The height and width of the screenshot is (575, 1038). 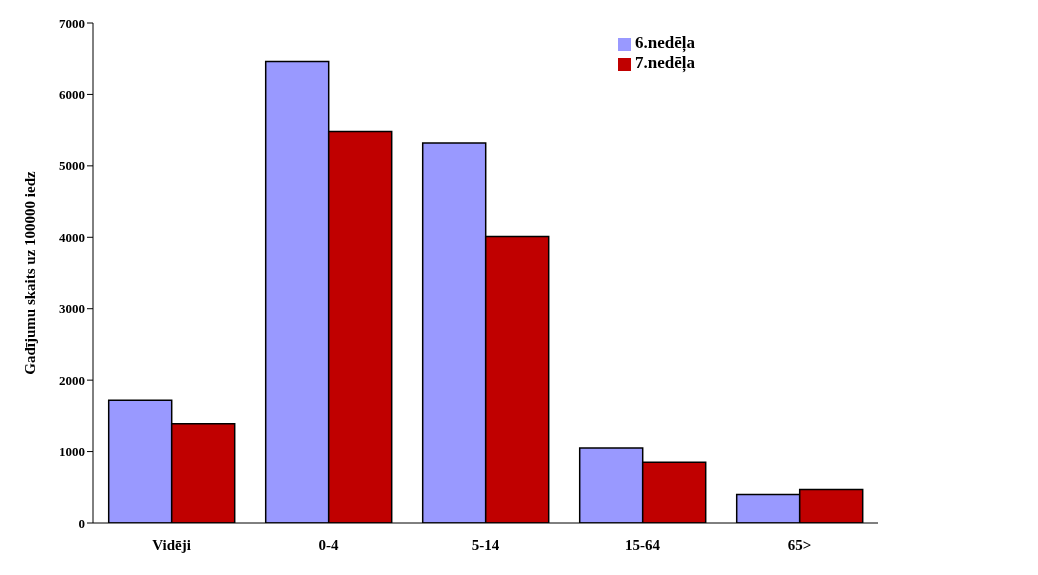 I want to click on y-tick-label: 2000, so click(x=72, y=380).